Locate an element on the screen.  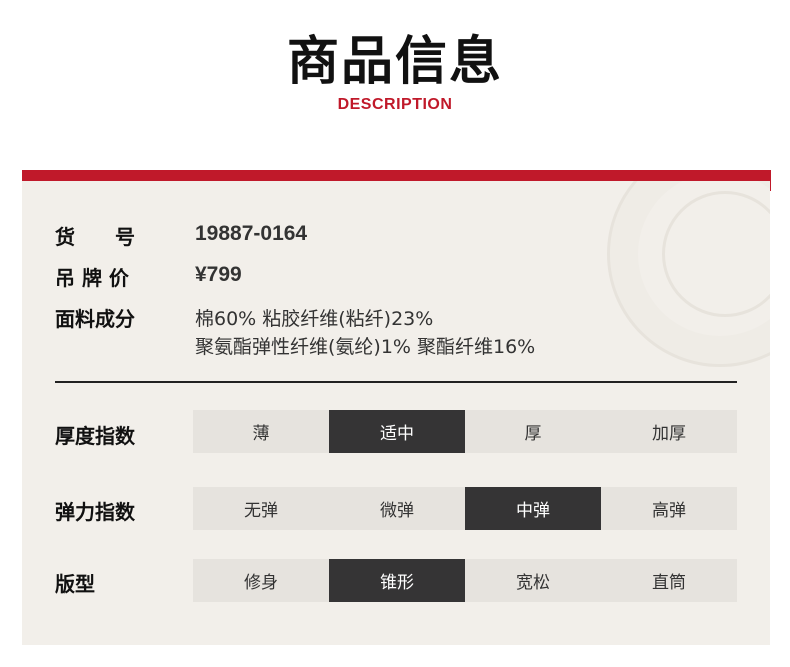
option-item: 微弹 is located at coordinates (397, 508).